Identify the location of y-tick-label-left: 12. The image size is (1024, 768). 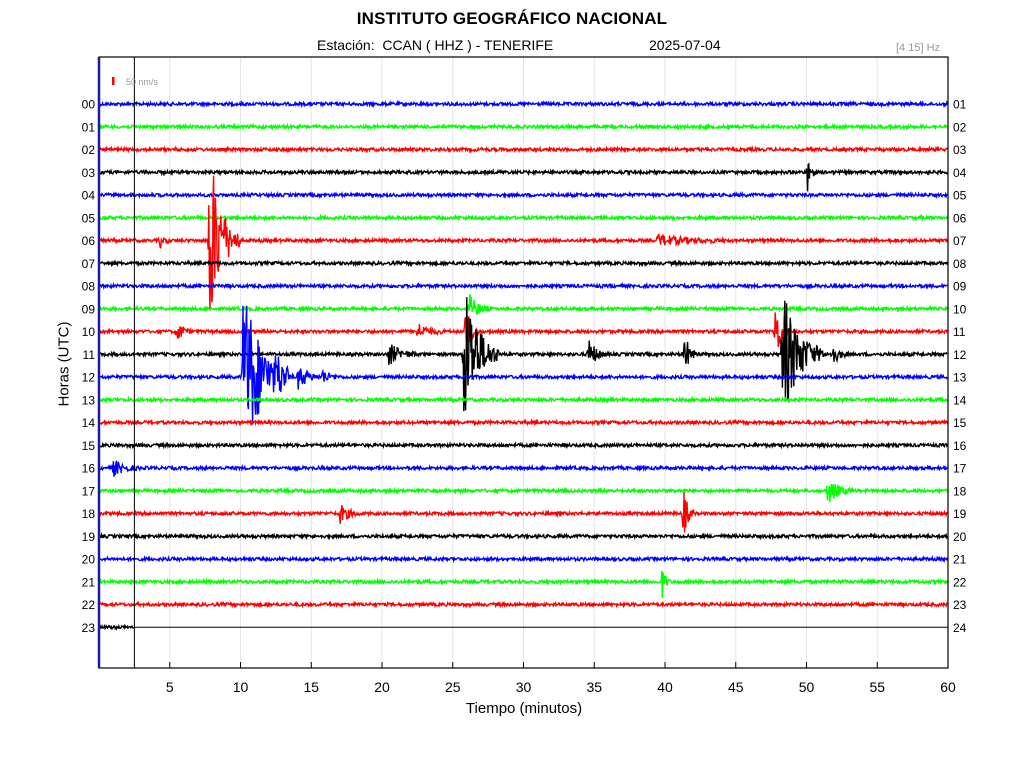
(89, 378).